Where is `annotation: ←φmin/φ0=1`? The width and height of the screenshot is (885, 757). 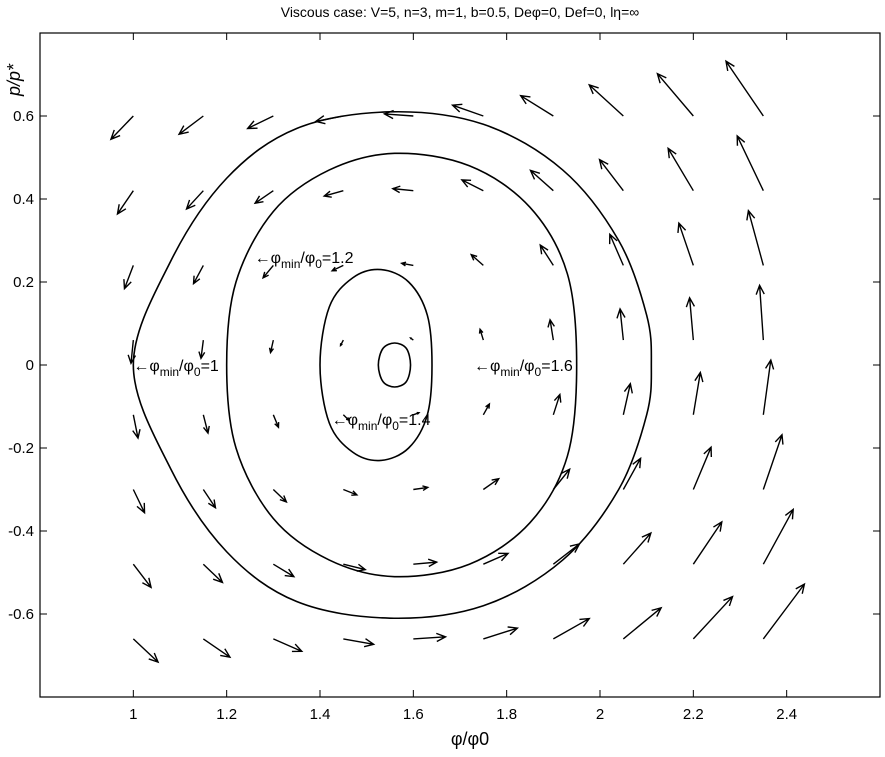 annotation: ←φmin/φ0=1 is located at coordinates (176, 368).